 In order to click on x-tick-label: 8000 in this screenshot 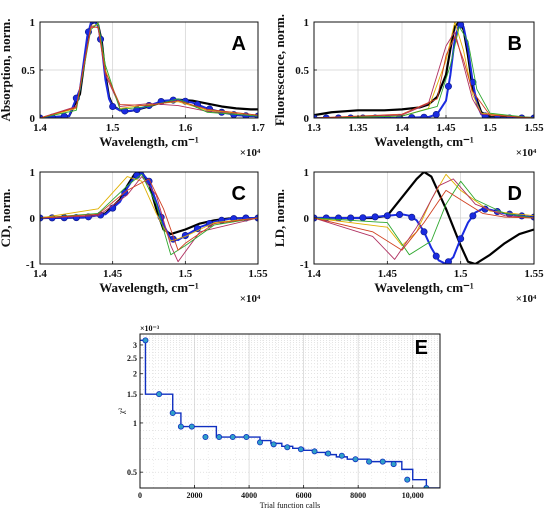, I will do `click(358, 495)`.